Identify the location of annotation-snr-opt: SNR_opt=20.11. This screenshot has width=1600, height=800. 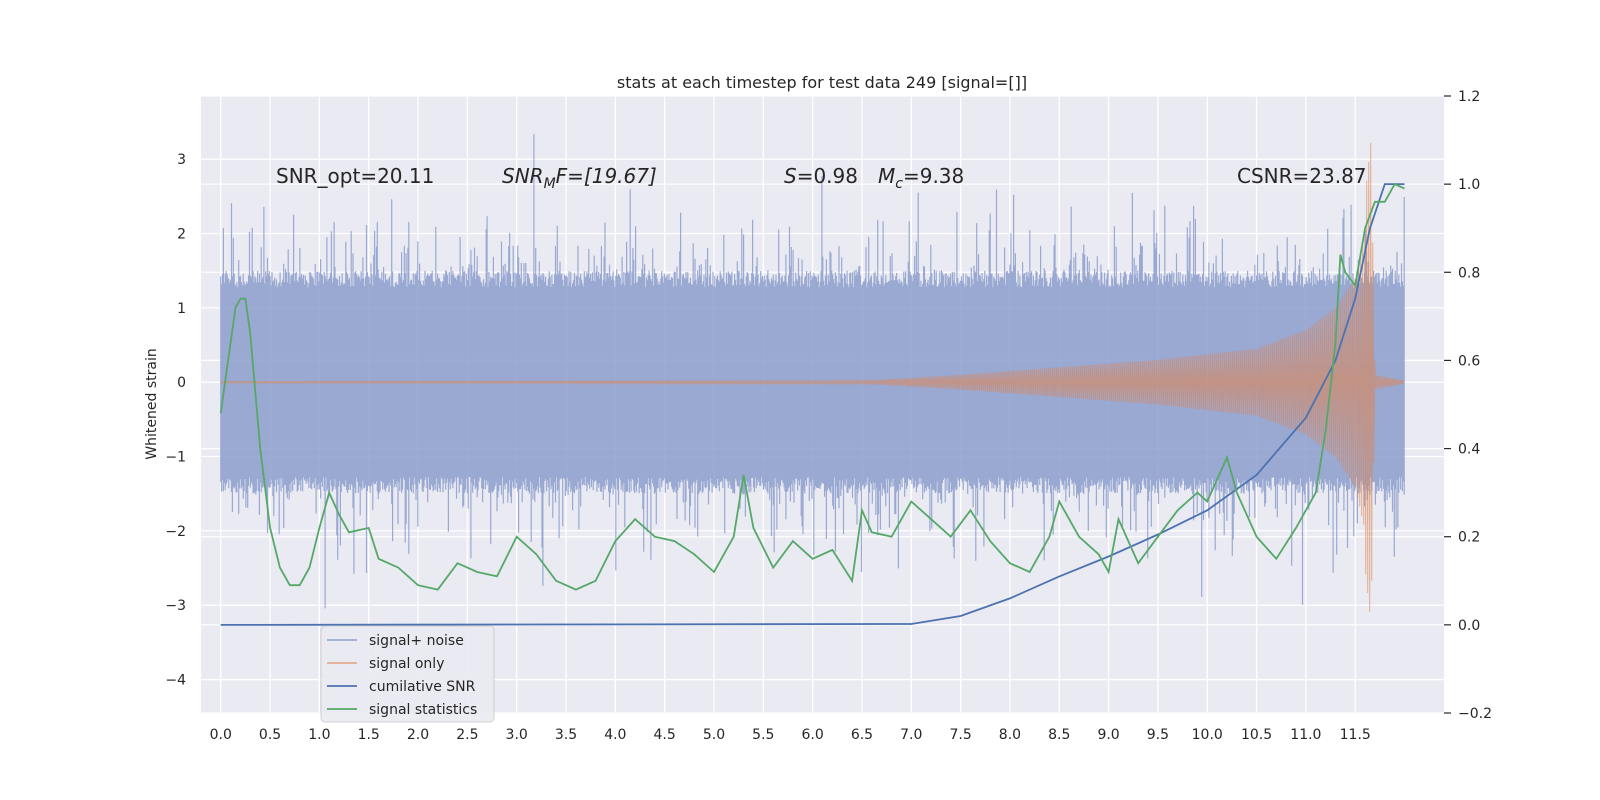
(355, 176).